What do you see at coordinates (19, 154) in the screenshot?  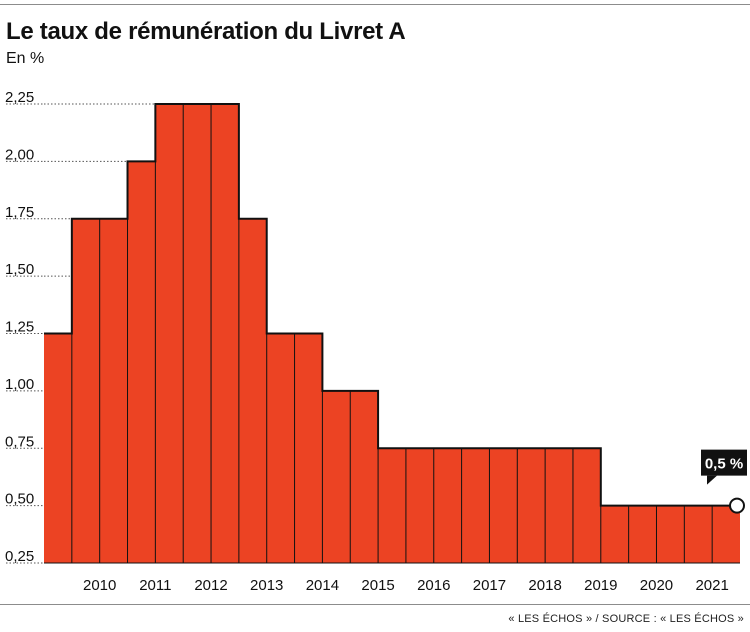 I see `y-tick-label: 2,00` at bounding box center [19, 154].